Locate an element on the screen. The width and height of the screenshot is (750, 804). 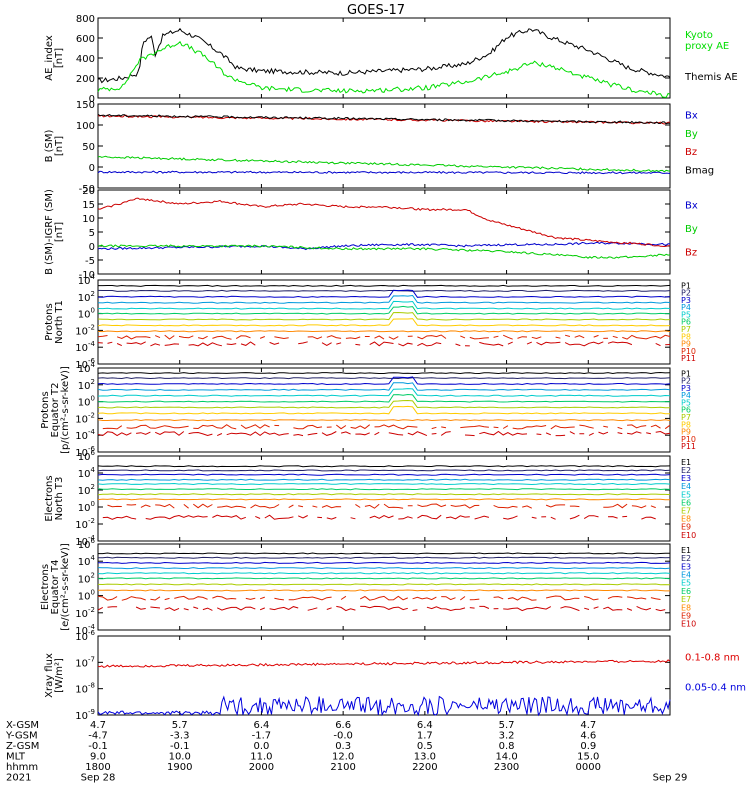
axis-row-value: -0.0 is located at coordinates (343, 736).